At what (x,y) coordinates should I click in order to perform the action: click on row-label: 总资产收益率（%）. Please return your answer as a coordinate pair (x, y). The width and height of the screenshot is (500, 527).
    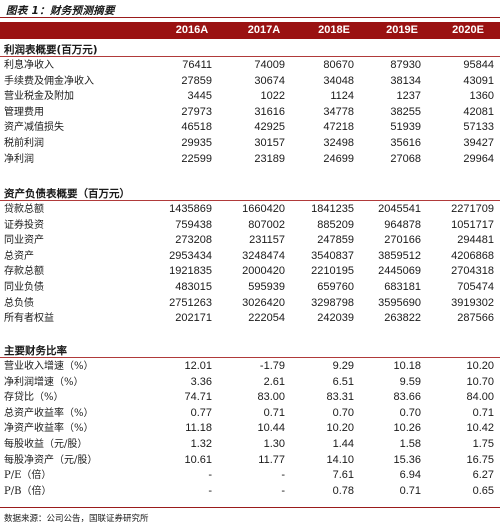
    Looking at the image, I should click on (49, 413).